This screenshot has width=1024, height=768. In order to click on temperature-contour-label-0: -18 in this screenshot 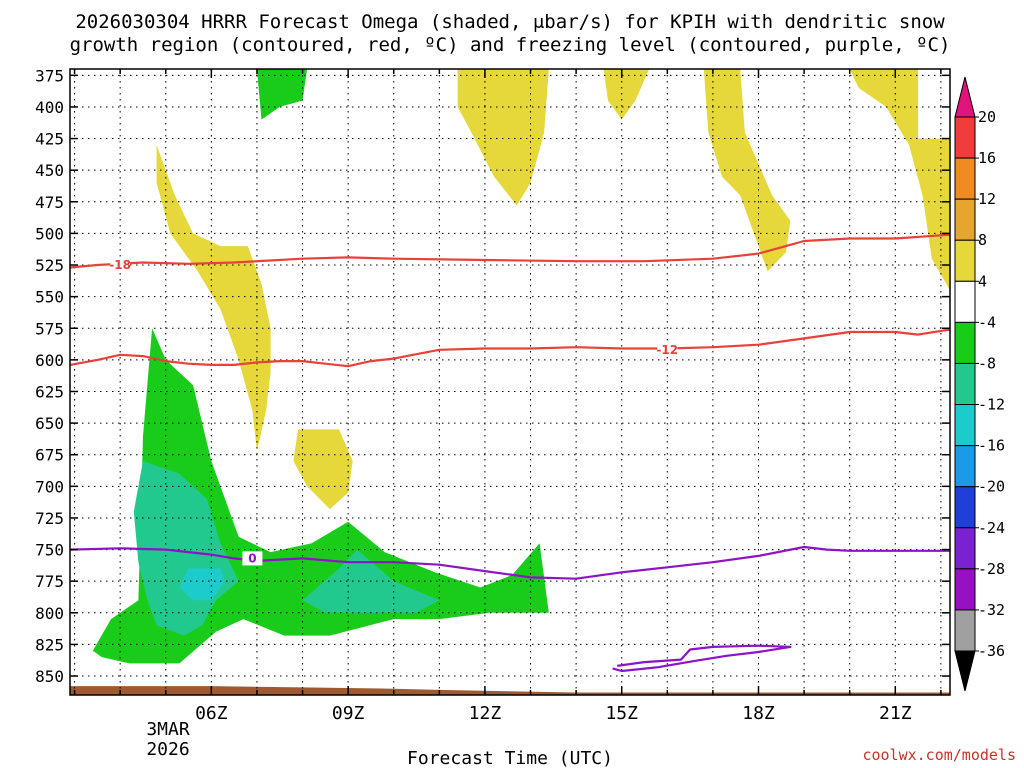, I will do `click(120, 265)`.